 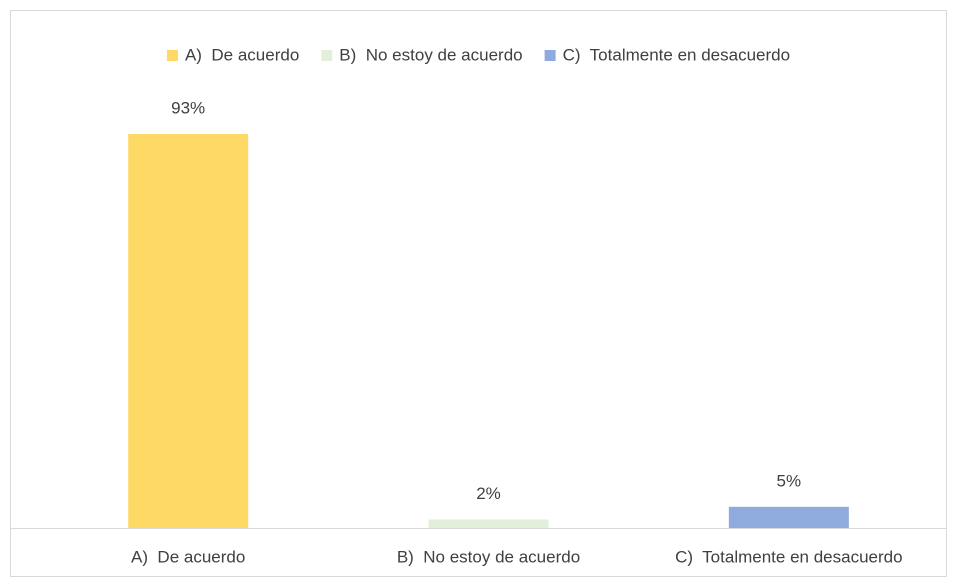 What do you see at coordinates (488, 493) in the screenshot?
I see `value-label: 2%` at bounding box center [488, 493].